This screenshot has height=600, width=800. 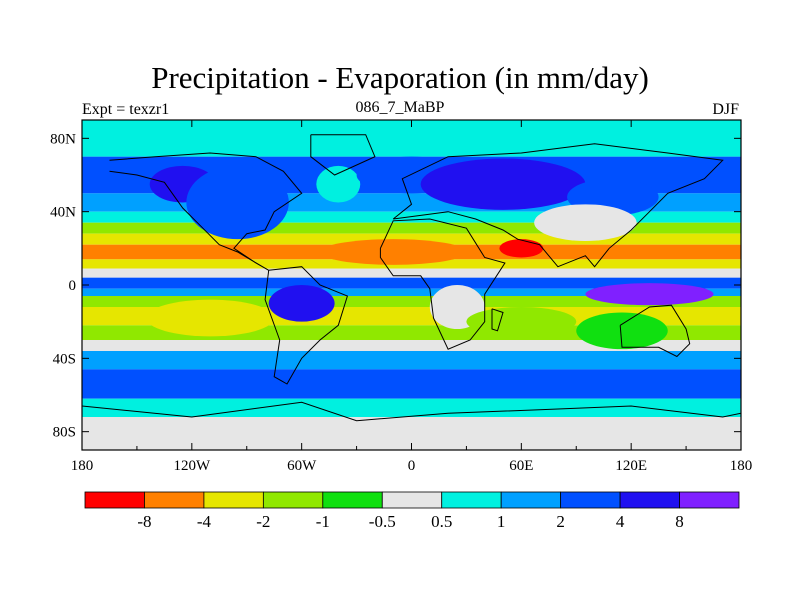 I want to click on colorbar-label: 0.5, so click(x=441, y=521).